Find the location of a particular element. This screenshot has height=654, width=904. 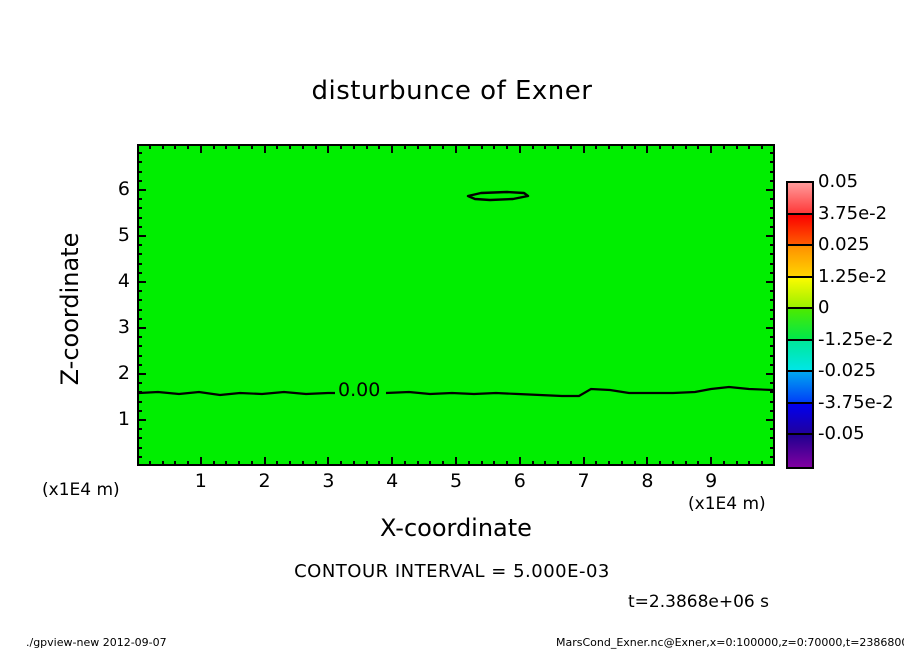

y-tick-label: 5 is located at coordinates (123, 235).